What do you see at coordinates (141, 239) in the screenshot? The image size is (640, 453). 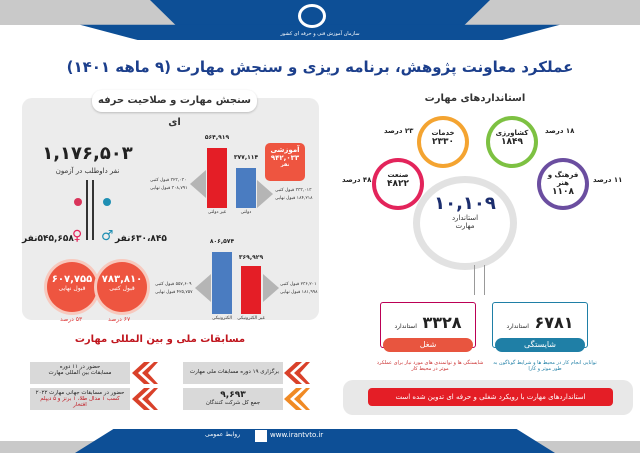 I see `male-count: ۶۳۰،۸۴۵نفر` at bounding box center [141, 239].